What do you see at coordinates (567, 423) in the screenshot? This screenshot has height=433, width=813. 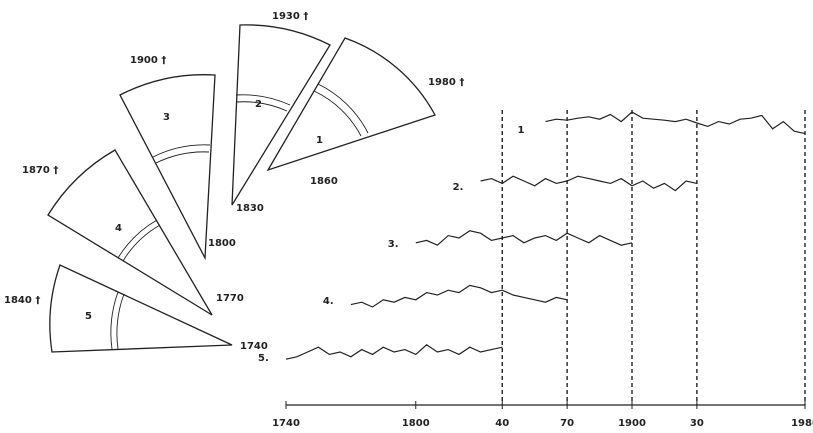 I see `x-tick-label: 70` at bounding box center [567, 423].